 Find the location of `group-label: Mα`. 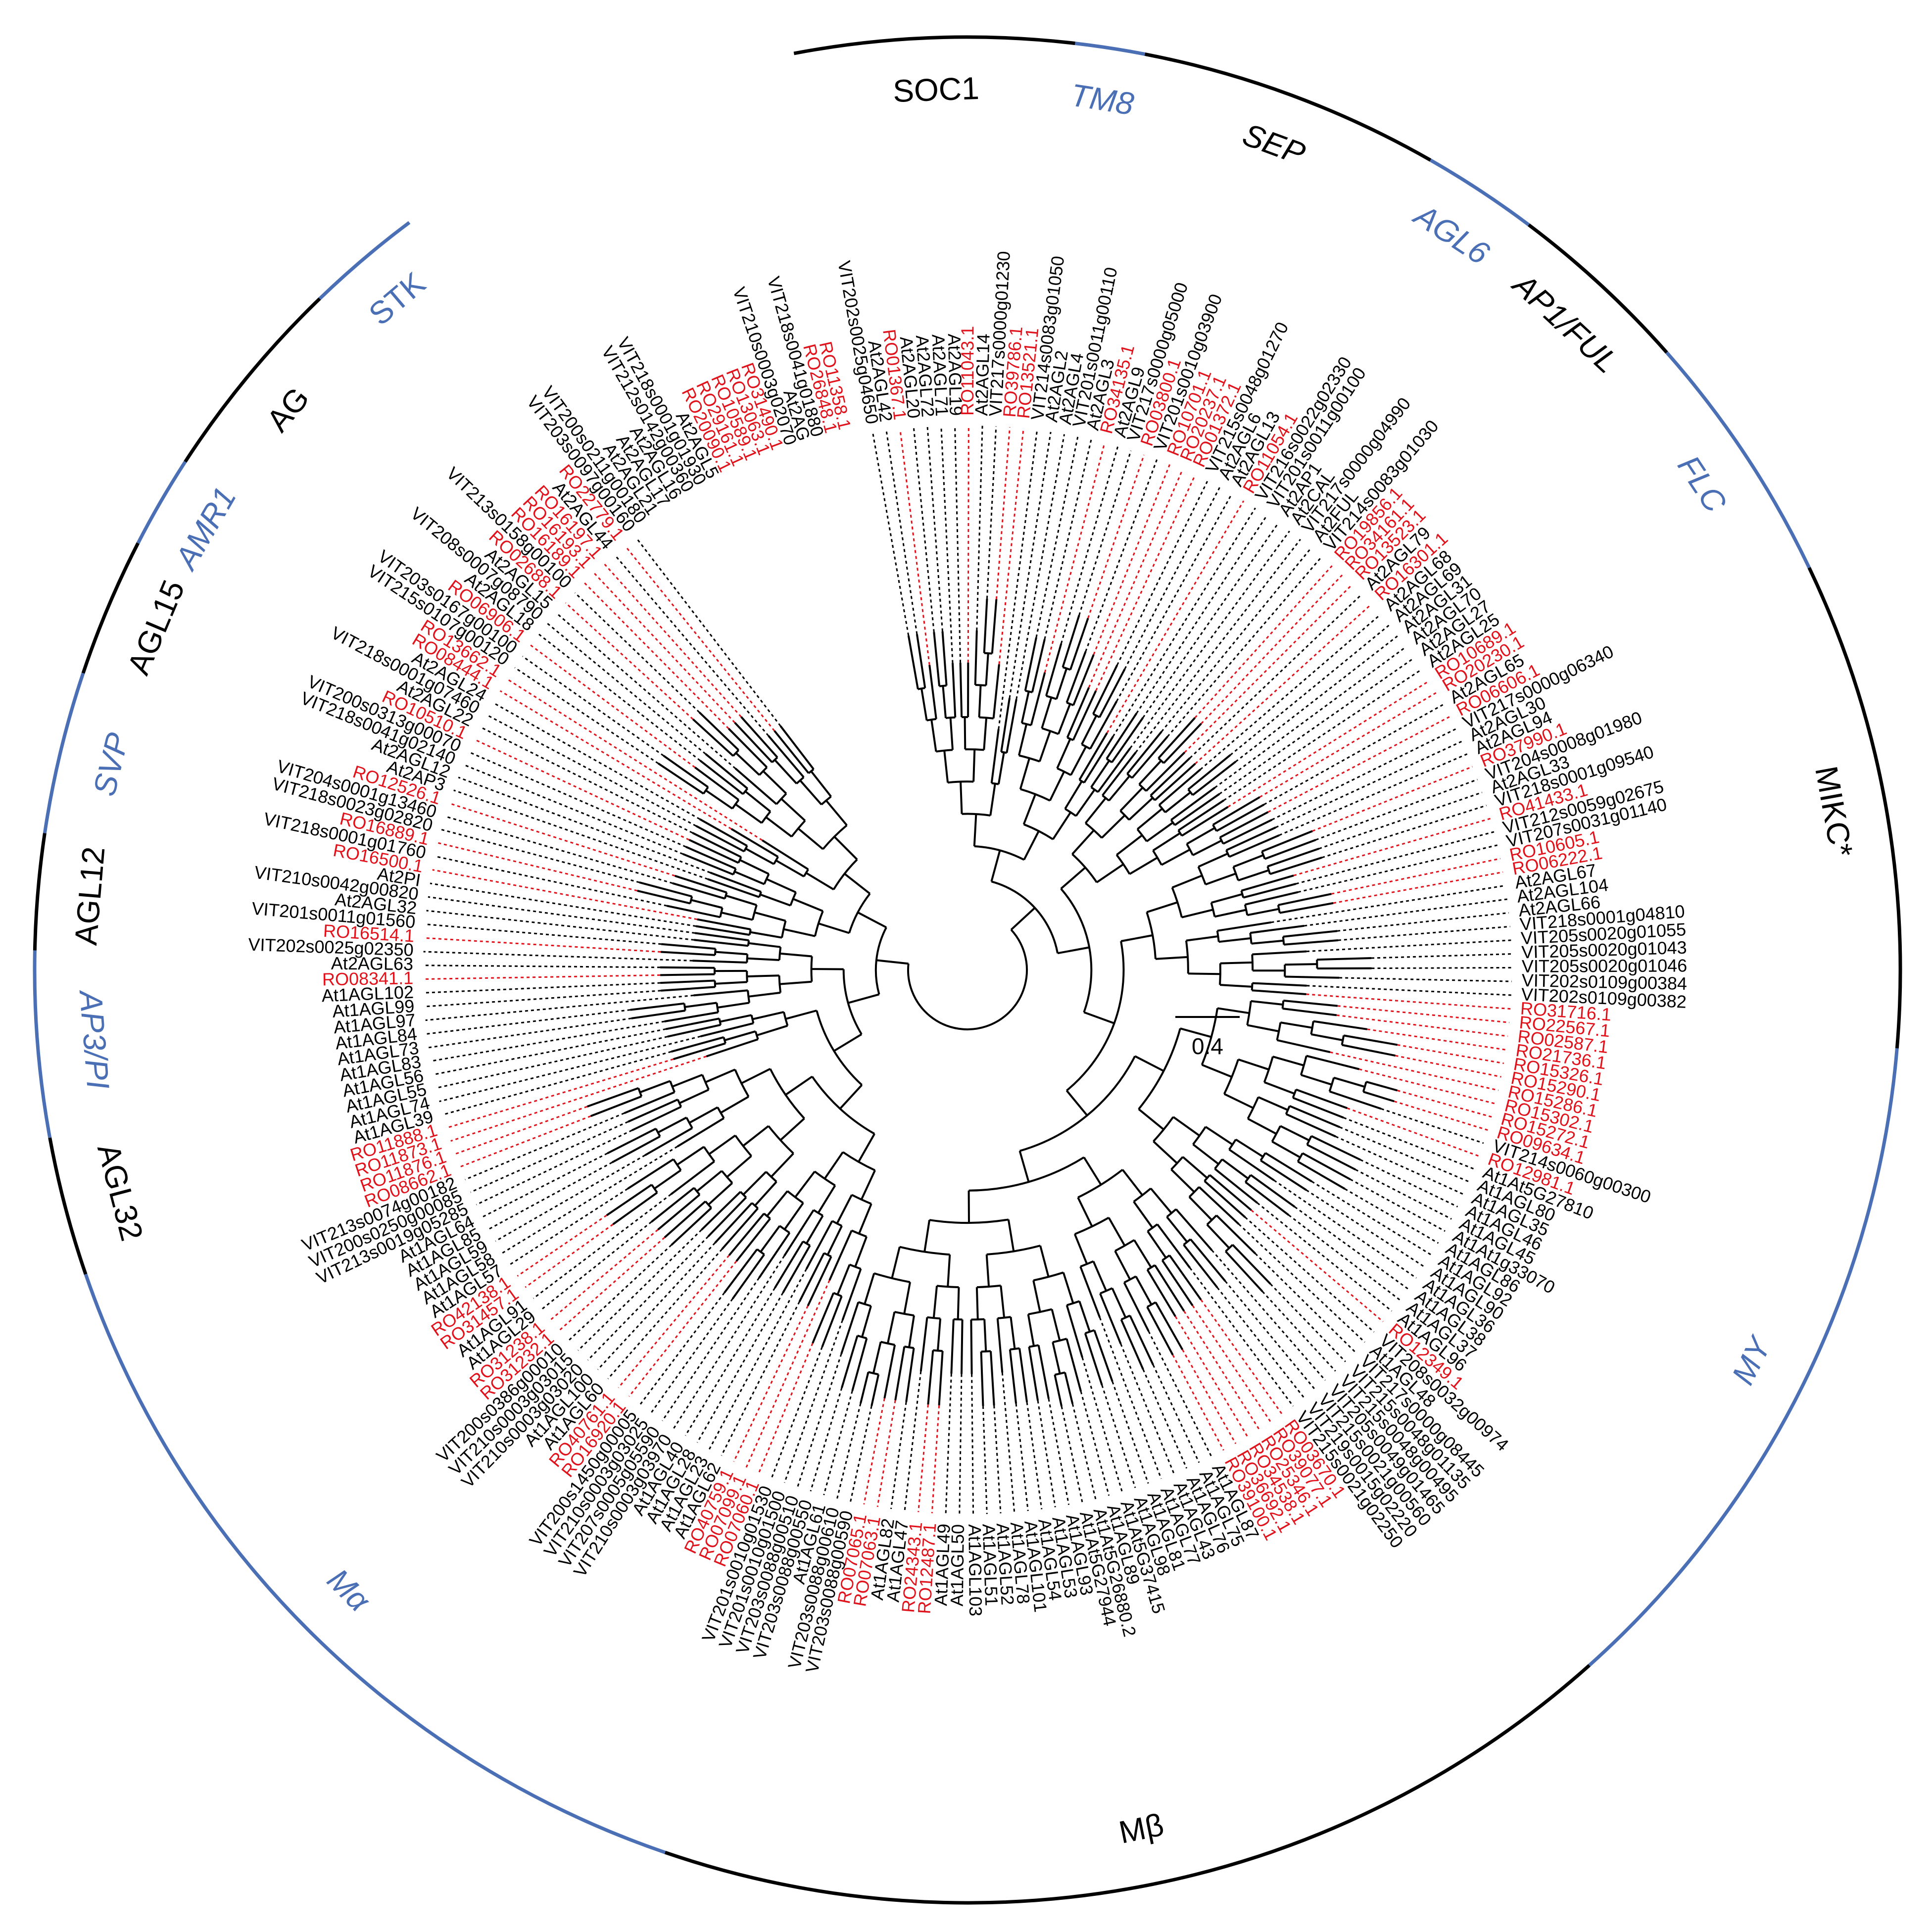

group-label: Mα is located at coordinates (349, 1590).